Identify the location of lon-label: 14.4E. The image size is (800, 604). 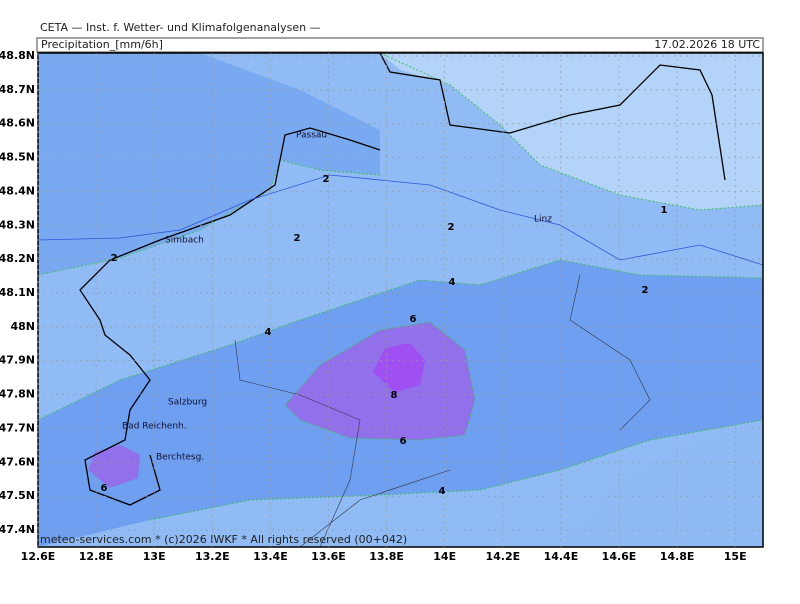
(561, 556).